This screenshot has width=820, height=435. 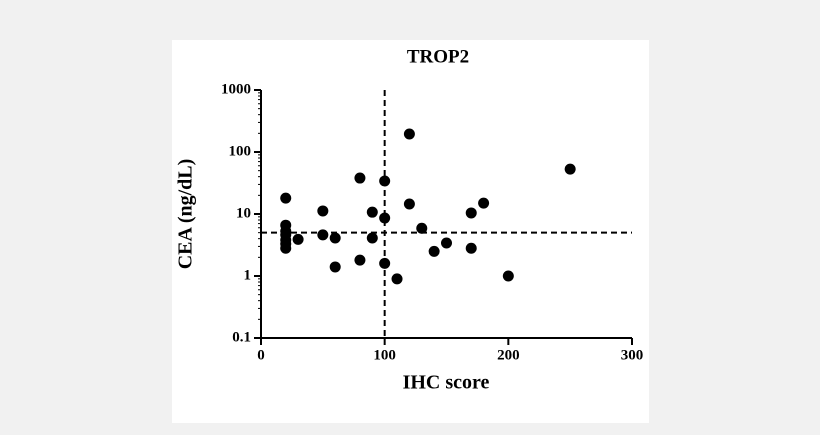 What do you see at coordinates (261, 355) in the screenshot?
I see `x-tick-label: 0` at bounding box center [261, 355].